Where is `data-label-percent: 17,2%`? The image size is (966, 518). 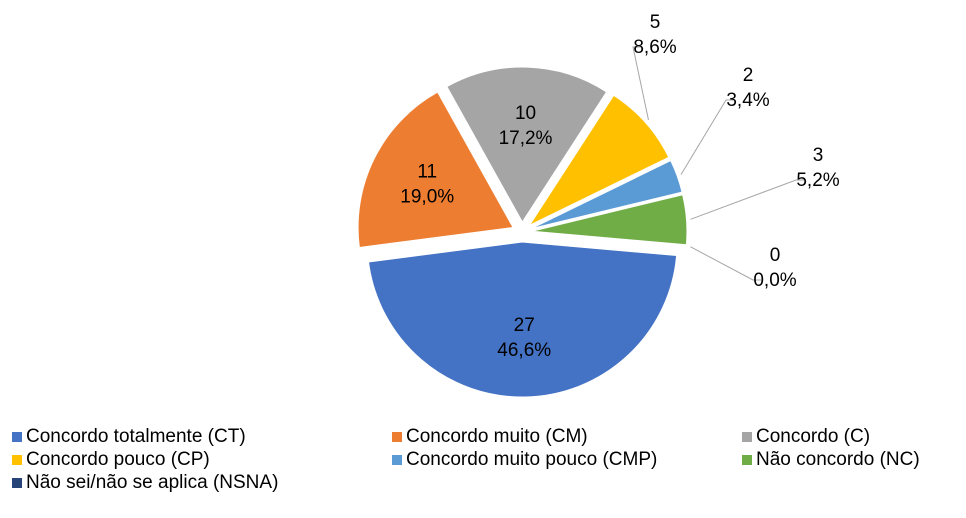 data-label-percent: 17,2% is located at coordinates (526, 138).